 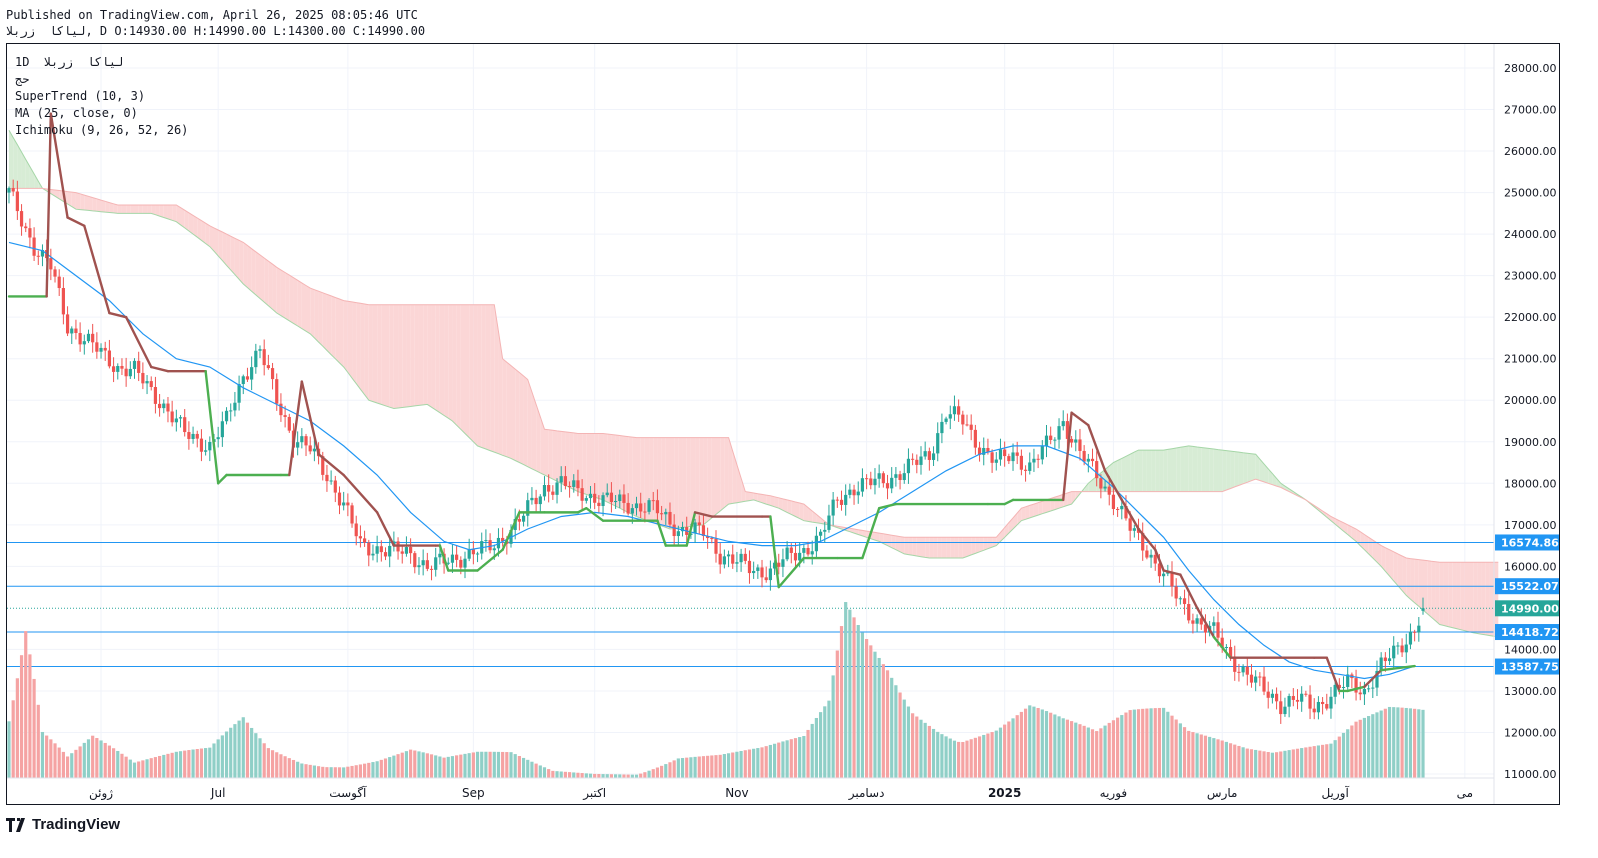 What do you see at coordinates (1530, 586) in the screenshot?
I see `price-level-label: 15522.07` at bounding box center [1530, 586].